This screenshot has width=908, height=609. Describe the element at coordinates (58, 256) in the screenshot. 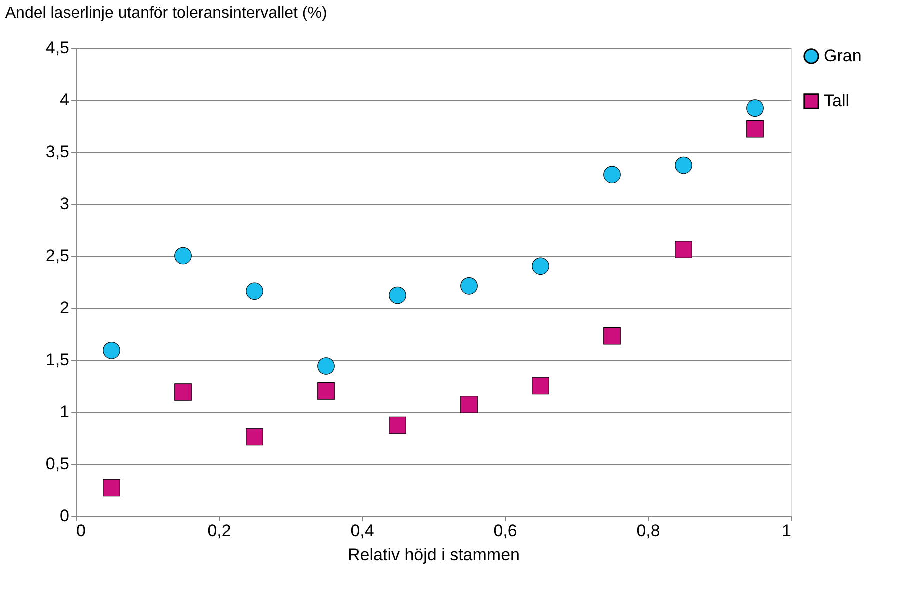

I see `y-tick-label: 2,5` at that location.